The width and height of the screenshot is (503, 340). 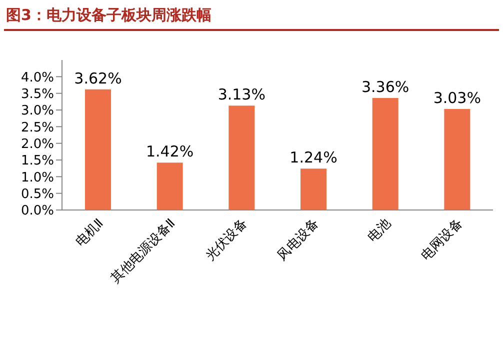 I want to click on x-tick-label: 光伏设备, so click(x=226, y=240).